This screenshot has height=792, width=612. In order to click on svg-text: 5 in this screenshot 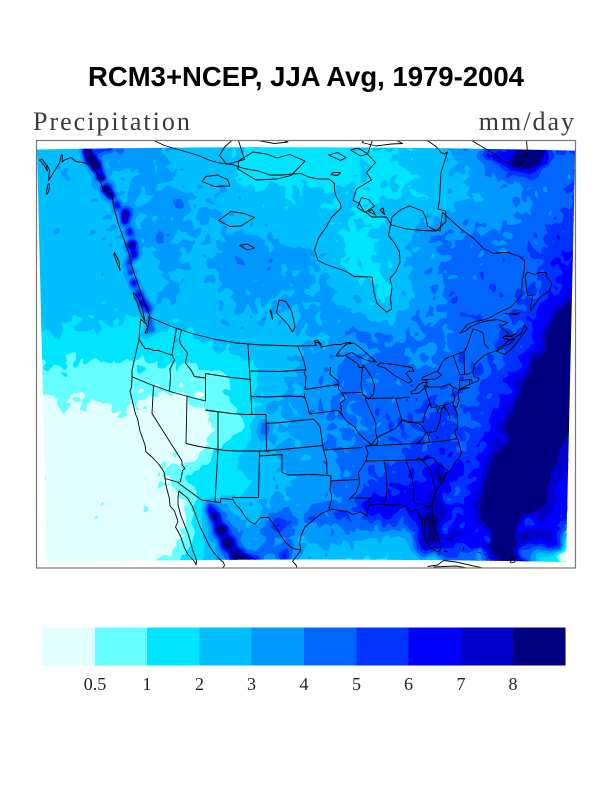, I will do `click(356, 684)`.